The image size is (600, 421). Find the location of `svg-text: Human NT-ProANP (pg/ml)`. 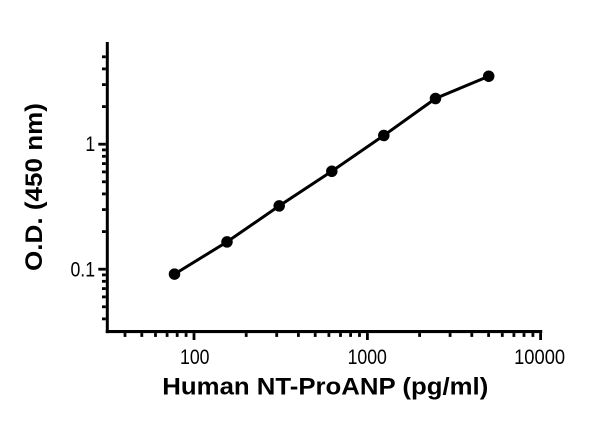

svg-text: Human NT-ProANP (pg/ml) is located at coordinates (325, 387).